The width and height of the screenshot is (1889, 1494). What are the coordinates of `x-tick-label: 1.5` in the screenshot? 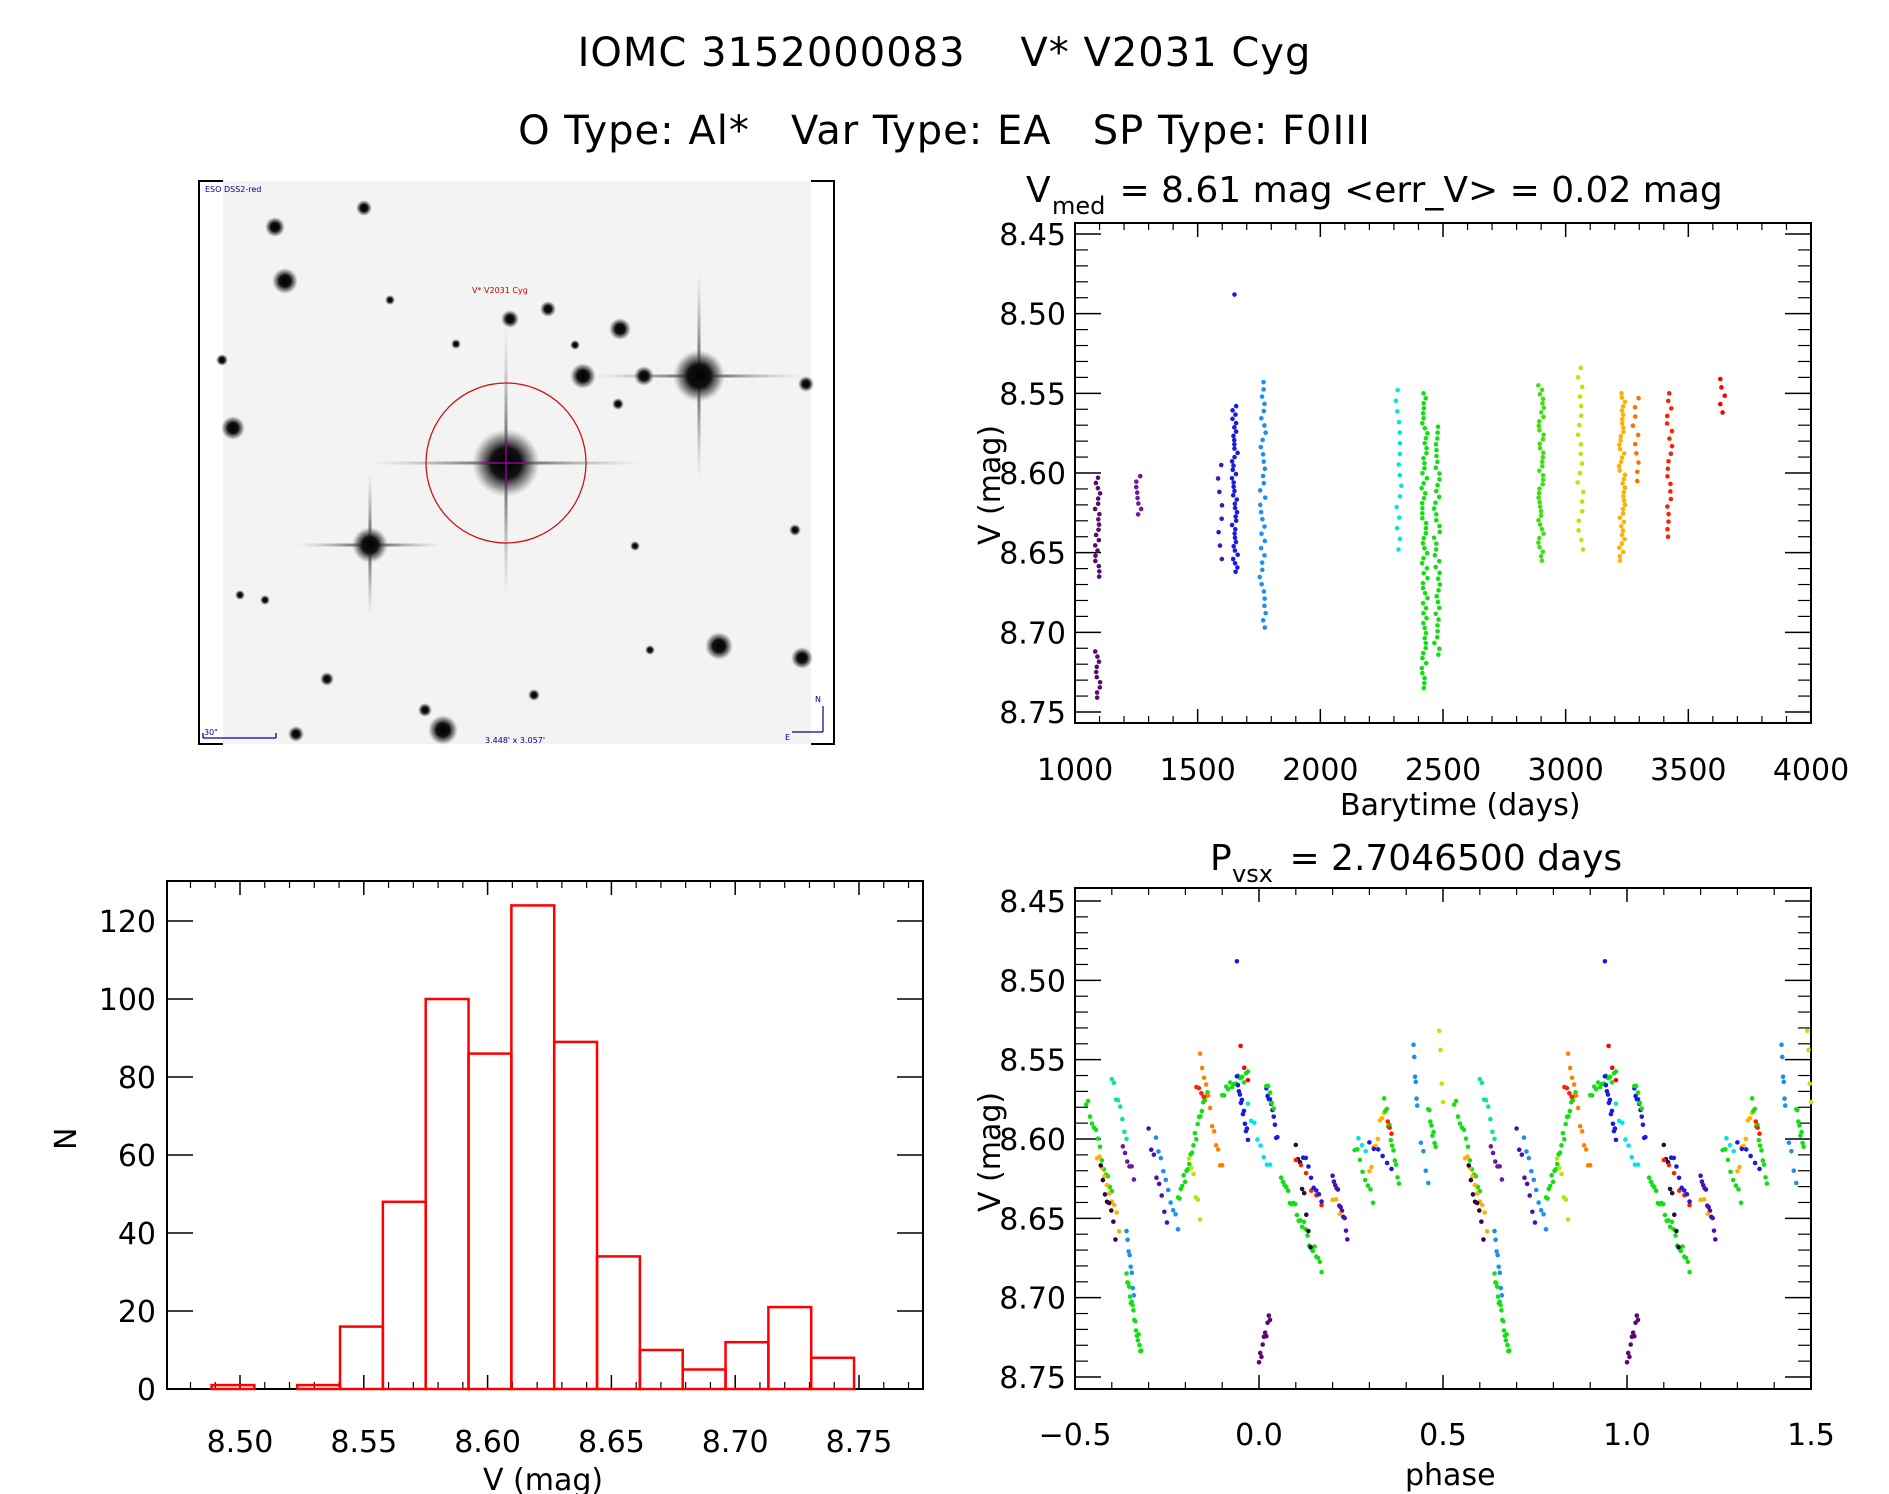 It's located at (1811, 1435).